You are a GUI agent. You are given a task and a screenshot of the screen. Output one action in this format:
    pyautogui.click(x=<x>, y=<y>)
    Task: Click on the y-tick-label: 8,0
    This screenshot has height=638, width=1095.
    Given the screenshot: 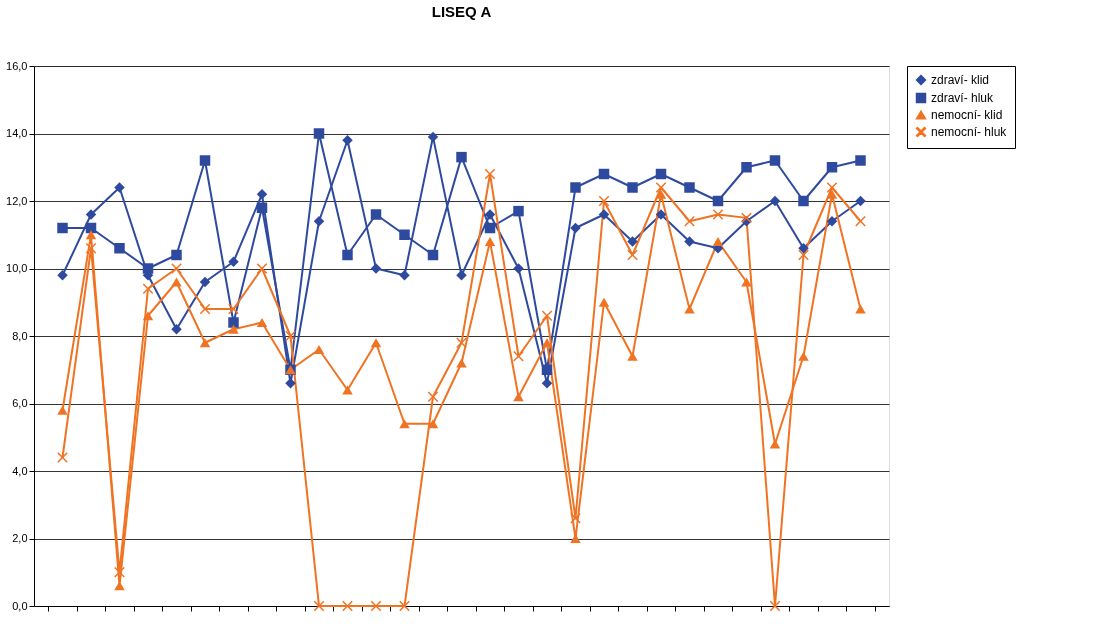 What is the action you would take?
    pyautogui.click(x=20, y=335)
    